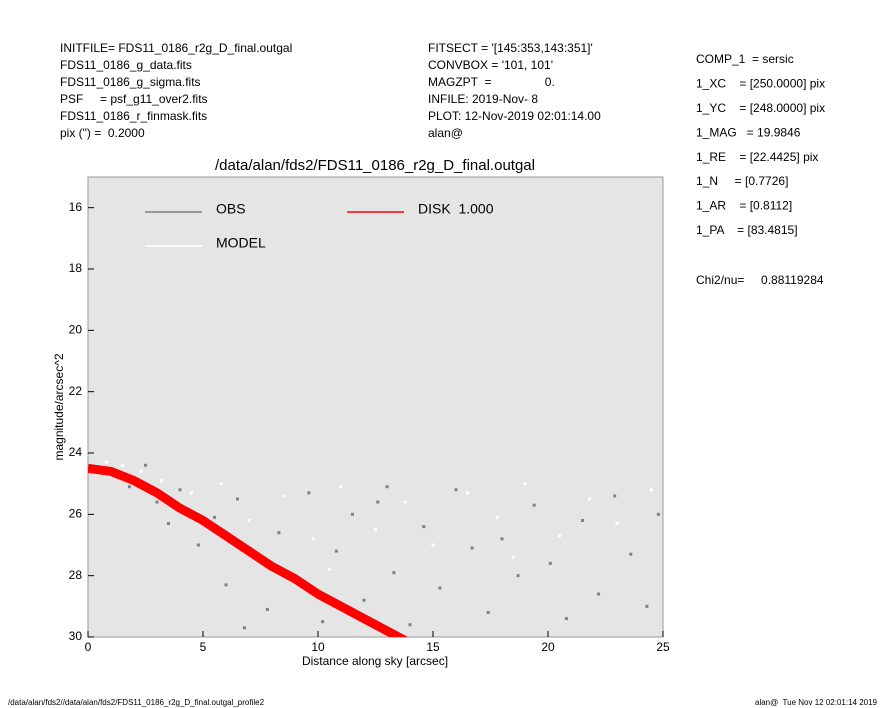  Describe the element at coordinates (548, 647) in the screenshot. I see `x-tick-label: 20` at that location.